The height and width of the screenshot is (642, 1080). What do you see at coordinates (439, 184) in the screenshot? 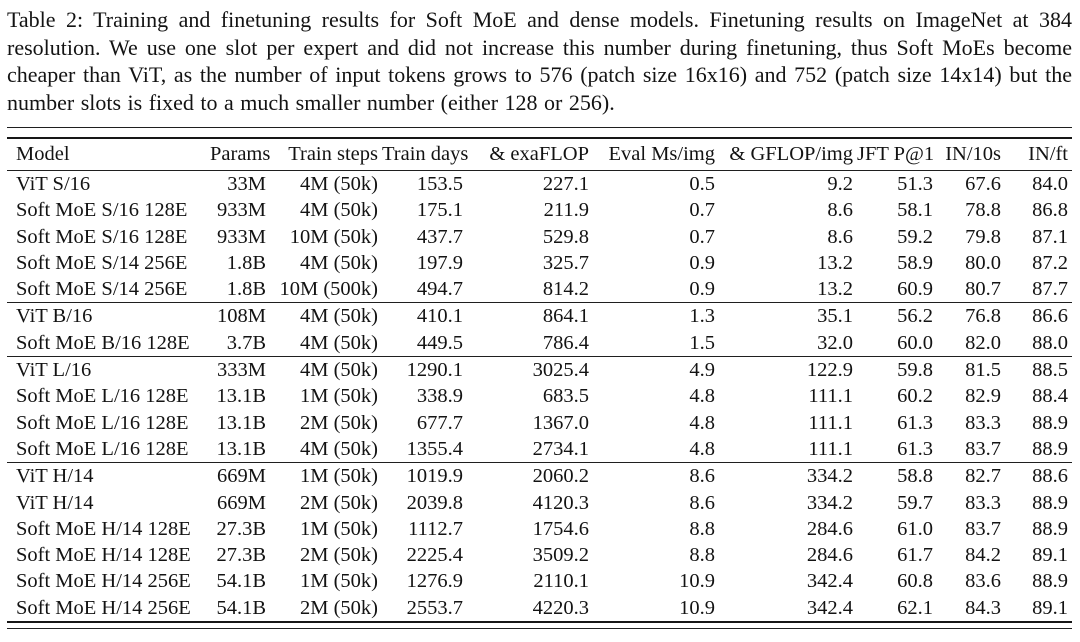
I see `cell-train-days: 153.5` at bounding box center [439, 184].